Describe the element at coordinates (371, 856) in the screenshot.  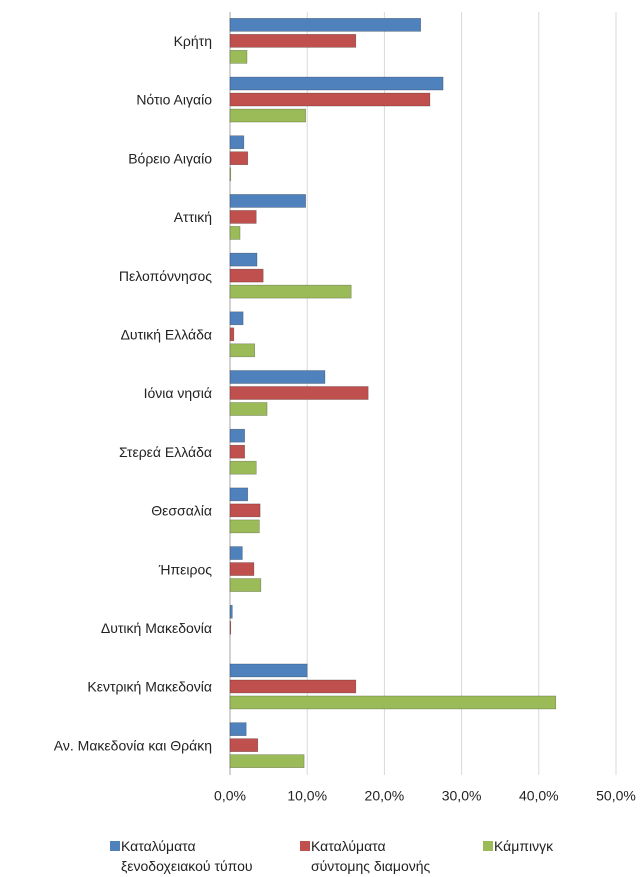
I see `legend-label: Καταλύματα σύντομης διαμονής` at that location.